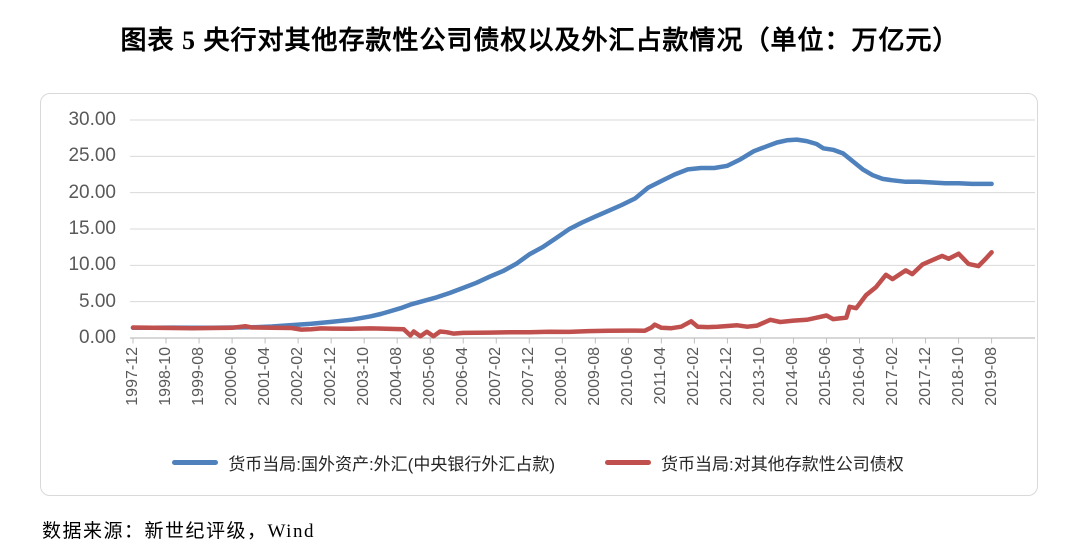 Image resolution: width=1080 pixels, height=558 pixels. What do you see at coordinates (195, 462) in the screenshot?
I see `legend-line-swatch-blue` at bounding box center [195, 462].